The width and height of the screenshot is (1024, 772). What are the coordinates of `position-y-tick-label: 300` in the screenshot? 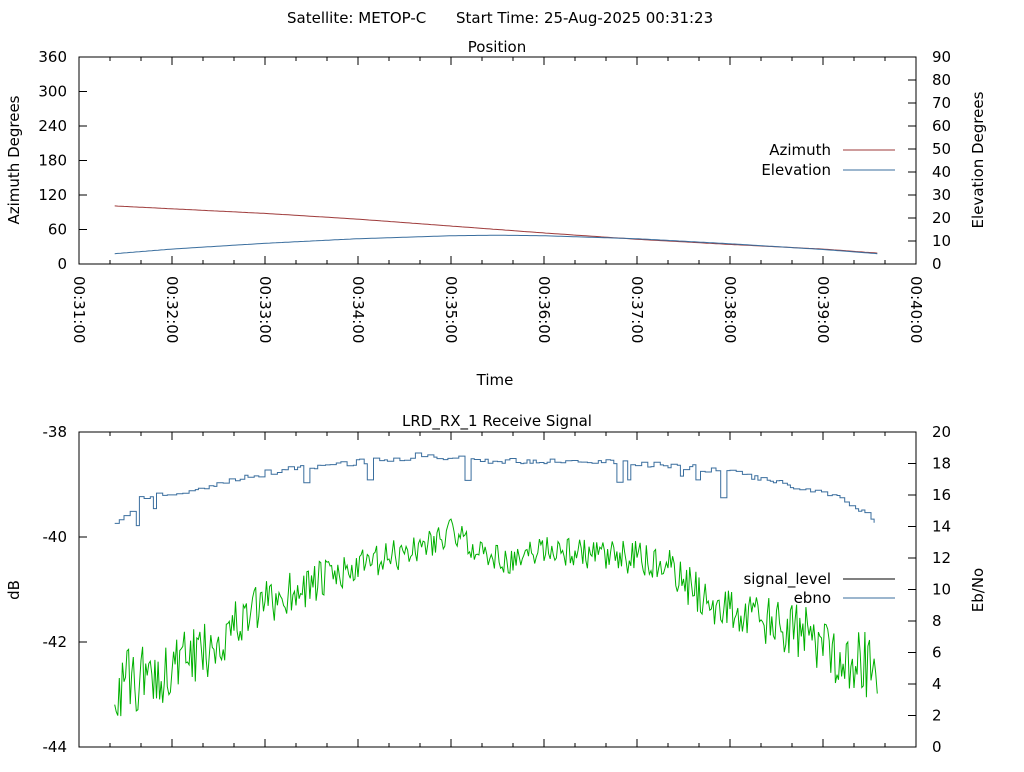 It's located at (52, 92).